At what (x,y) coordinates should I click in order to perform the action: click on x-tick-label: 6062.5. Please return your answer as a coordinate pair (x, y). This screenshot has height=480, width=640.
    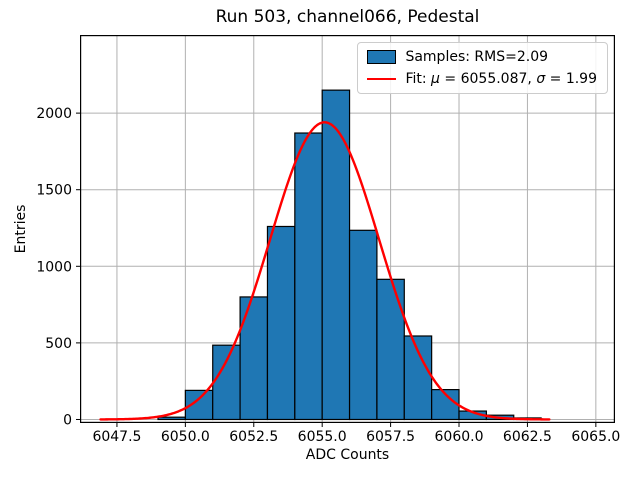
    Looking at the image, I should click on (527, 437).